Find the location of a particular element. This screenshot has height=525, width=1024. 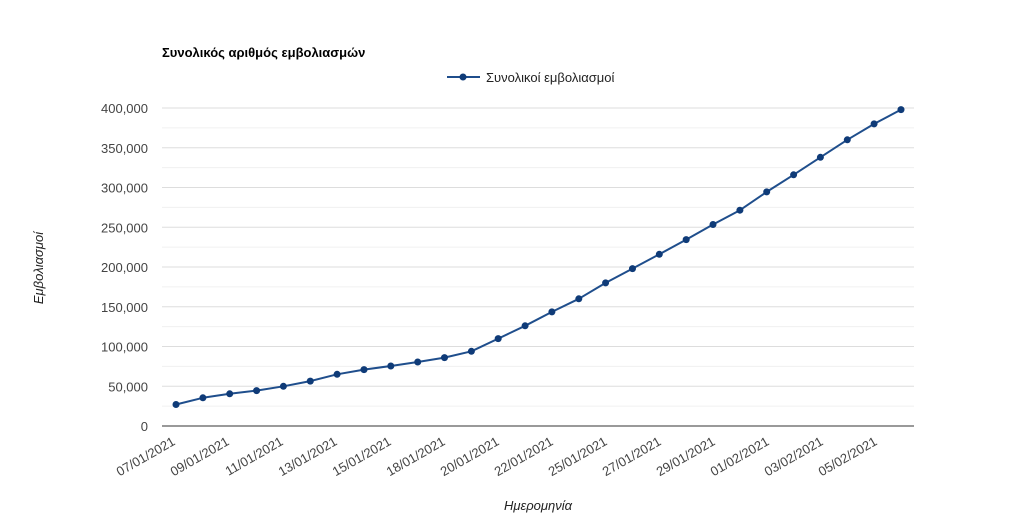

x-tick-label: 20/01/2021 is located at coordinates (470, 457).